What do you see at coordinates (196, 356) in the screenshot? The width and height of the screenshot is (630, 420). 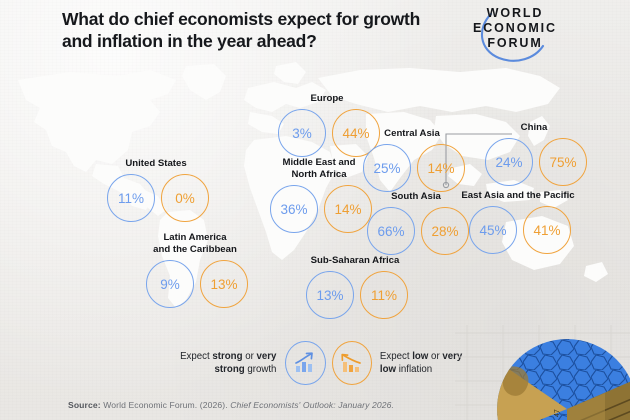 I see `legend-growth-text-a: Expect` at bounding box center [196, 356].